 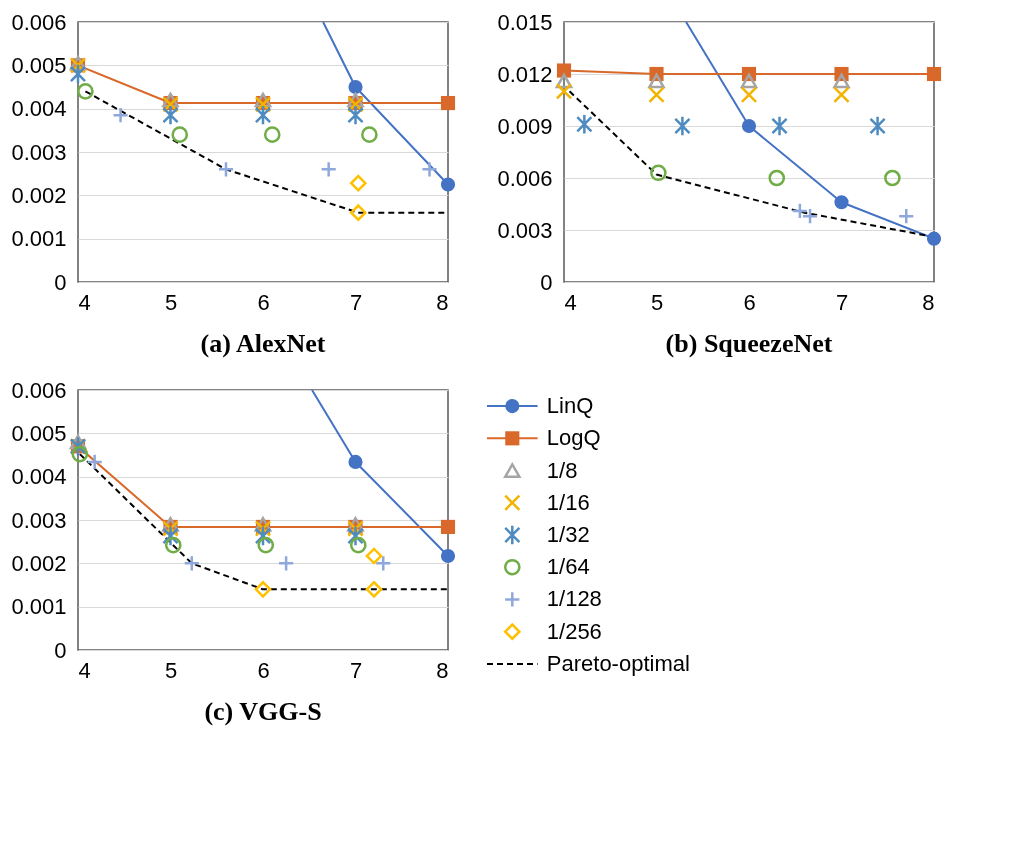 What do you see at coordinates (574, 599) in the screenshot?
I see `legend-label: 1/128` at bounding box center [574, 599].